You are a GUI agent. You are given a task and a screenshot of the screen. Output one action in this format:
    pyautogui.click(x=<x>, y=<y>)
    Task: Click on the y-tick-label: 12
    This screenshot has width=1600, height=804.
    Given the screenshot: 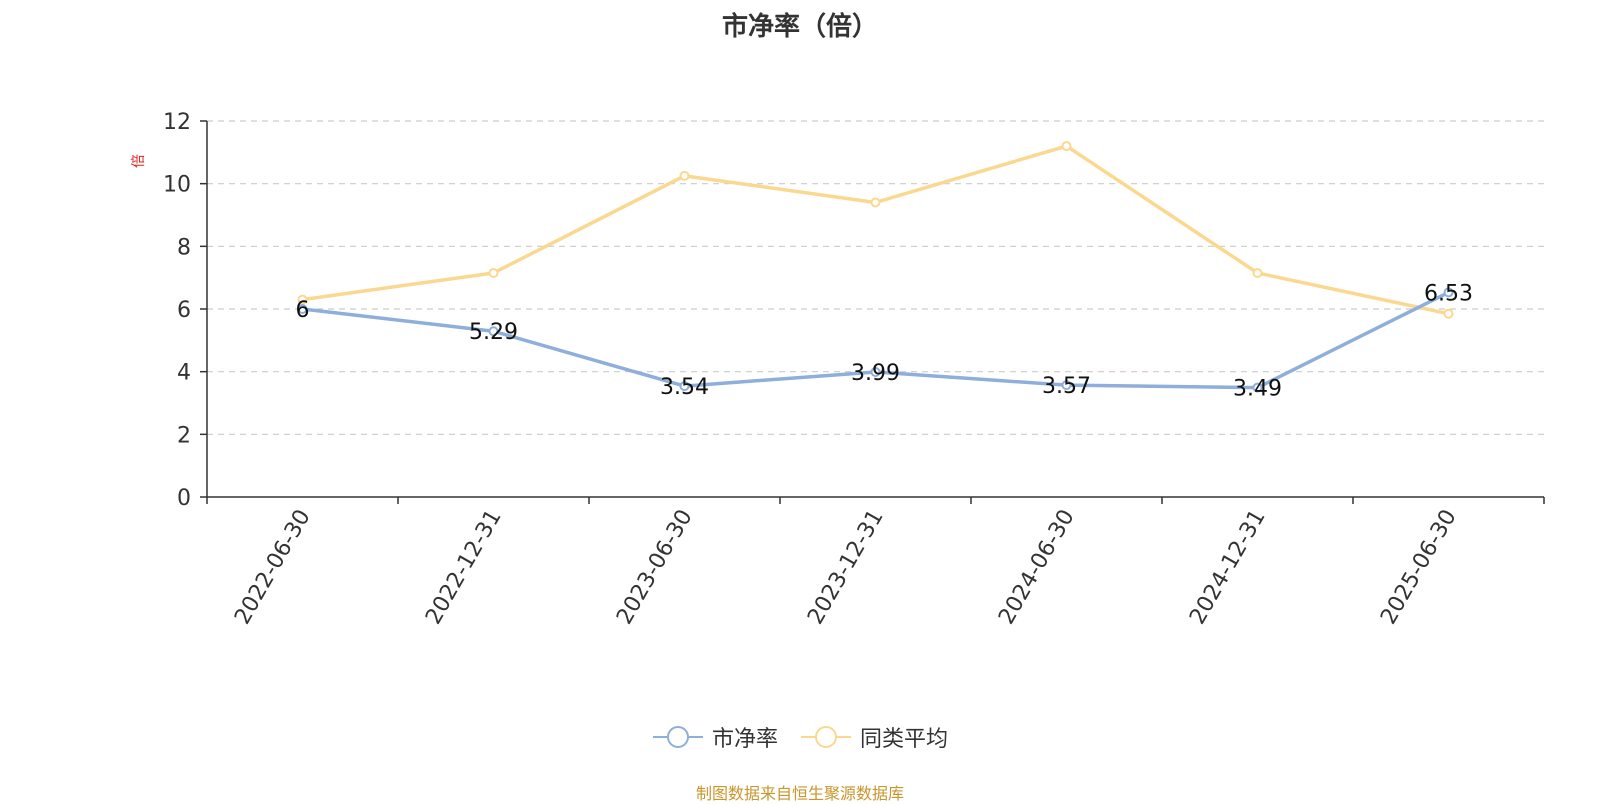 What is the action you would take?
    pyautogui.click(x=177, y=122)
    